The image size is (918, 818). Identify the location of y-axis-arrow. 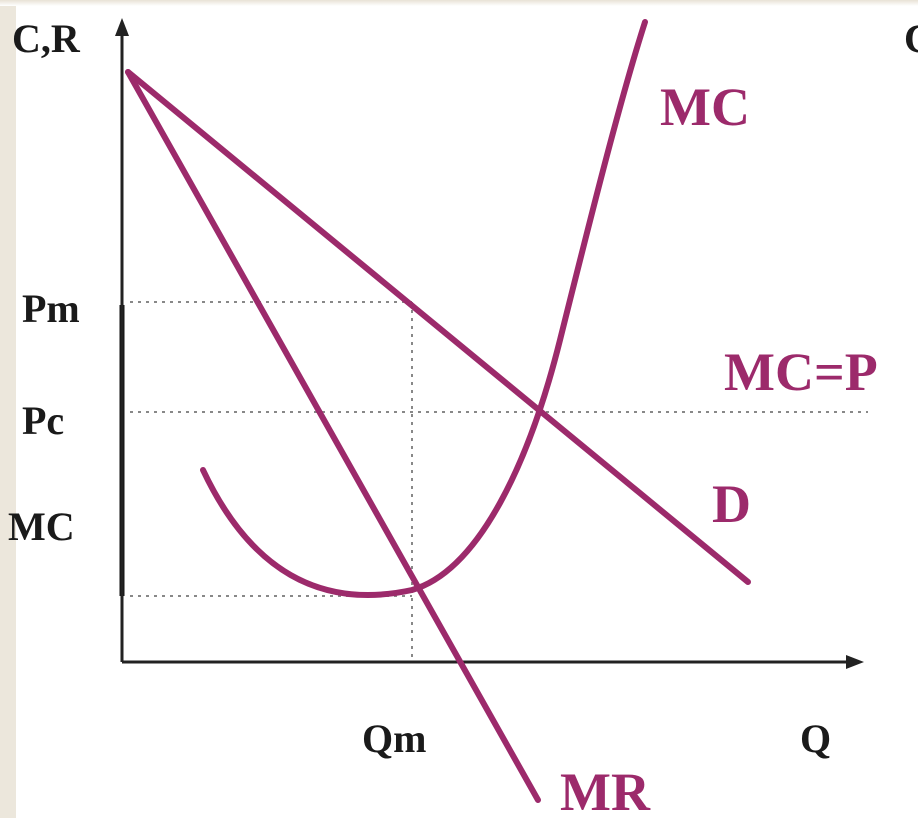
(122, 27).